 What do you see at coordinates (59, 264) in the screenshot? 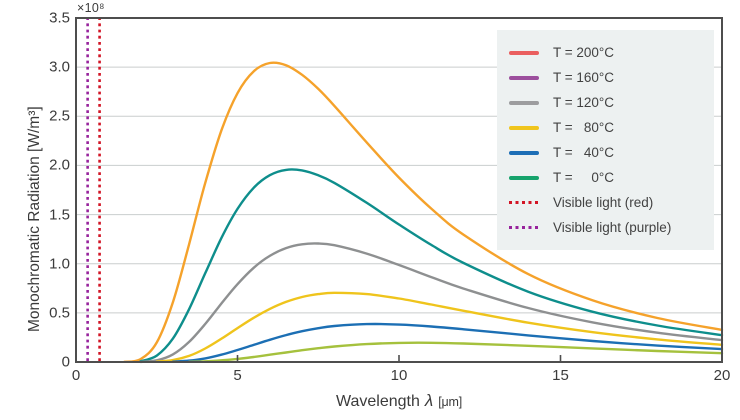
I see `y-tick-label-1.0: 1.0` at bounding box center [59, 264].